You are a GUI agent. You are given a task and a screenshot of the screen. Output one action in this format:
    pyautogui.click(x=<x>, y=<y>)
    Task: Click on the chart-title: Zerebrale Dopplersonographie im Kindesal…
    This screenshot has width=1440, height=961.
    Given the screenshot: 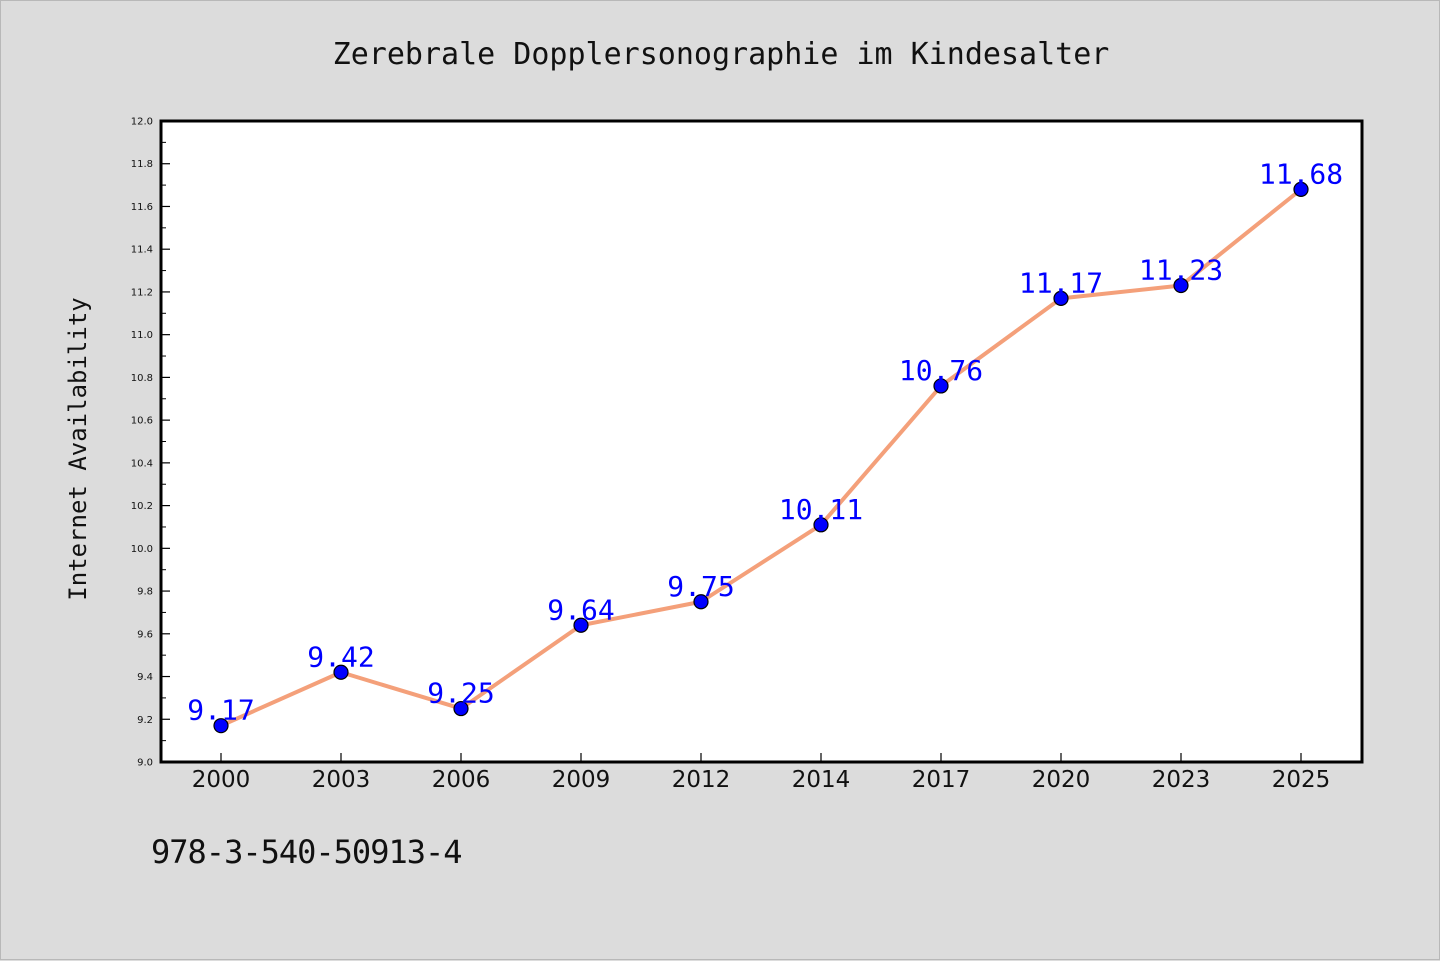 What is the action you would take?
    pyautogui.click(x=721, y=54)
    